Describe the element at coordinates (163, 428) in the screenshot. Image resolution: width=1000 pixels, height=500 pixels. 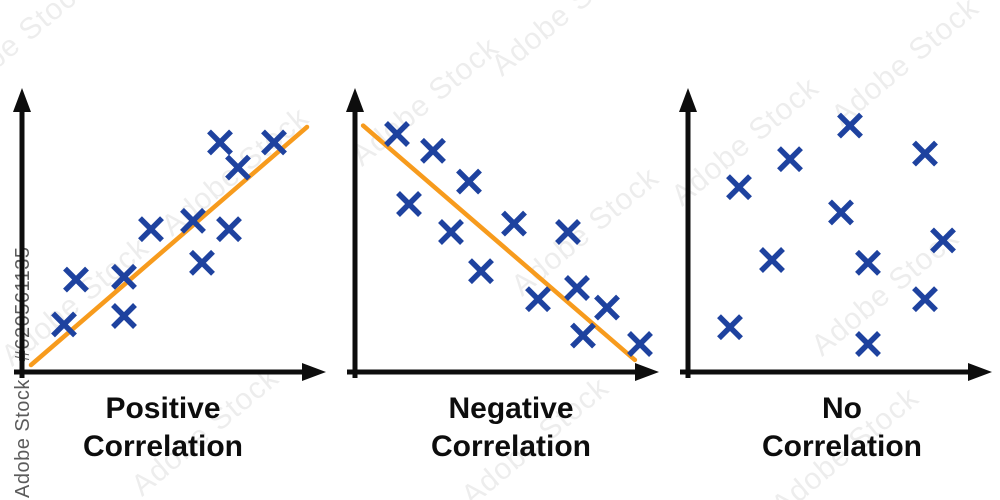
I see `plot-caption-positive: Positive Correlation` at that location.